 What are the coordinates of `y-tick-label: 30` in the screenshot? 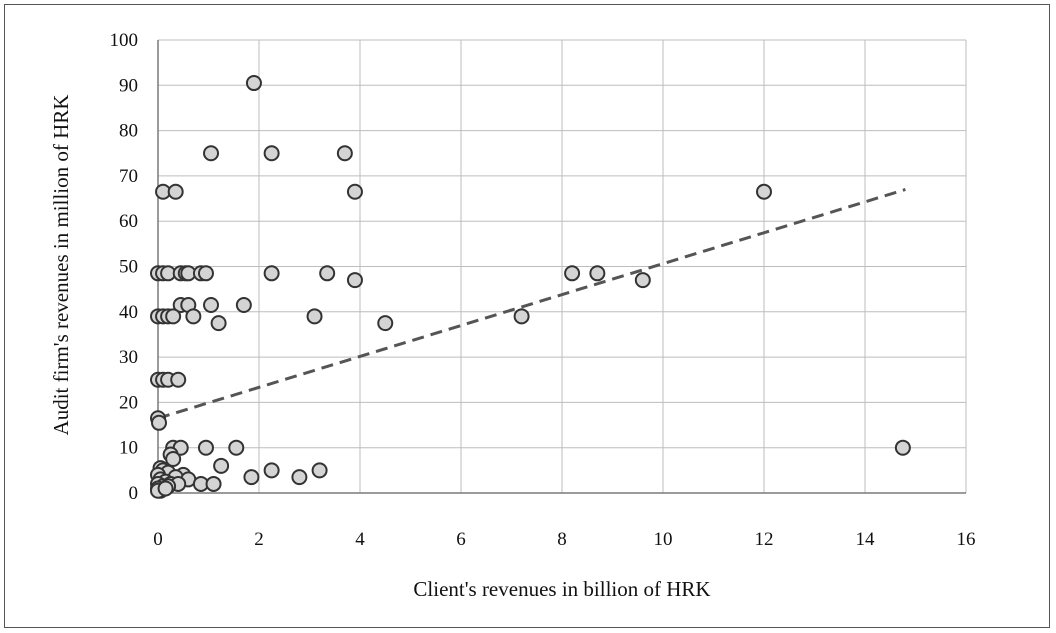 It's located at (128, 357).